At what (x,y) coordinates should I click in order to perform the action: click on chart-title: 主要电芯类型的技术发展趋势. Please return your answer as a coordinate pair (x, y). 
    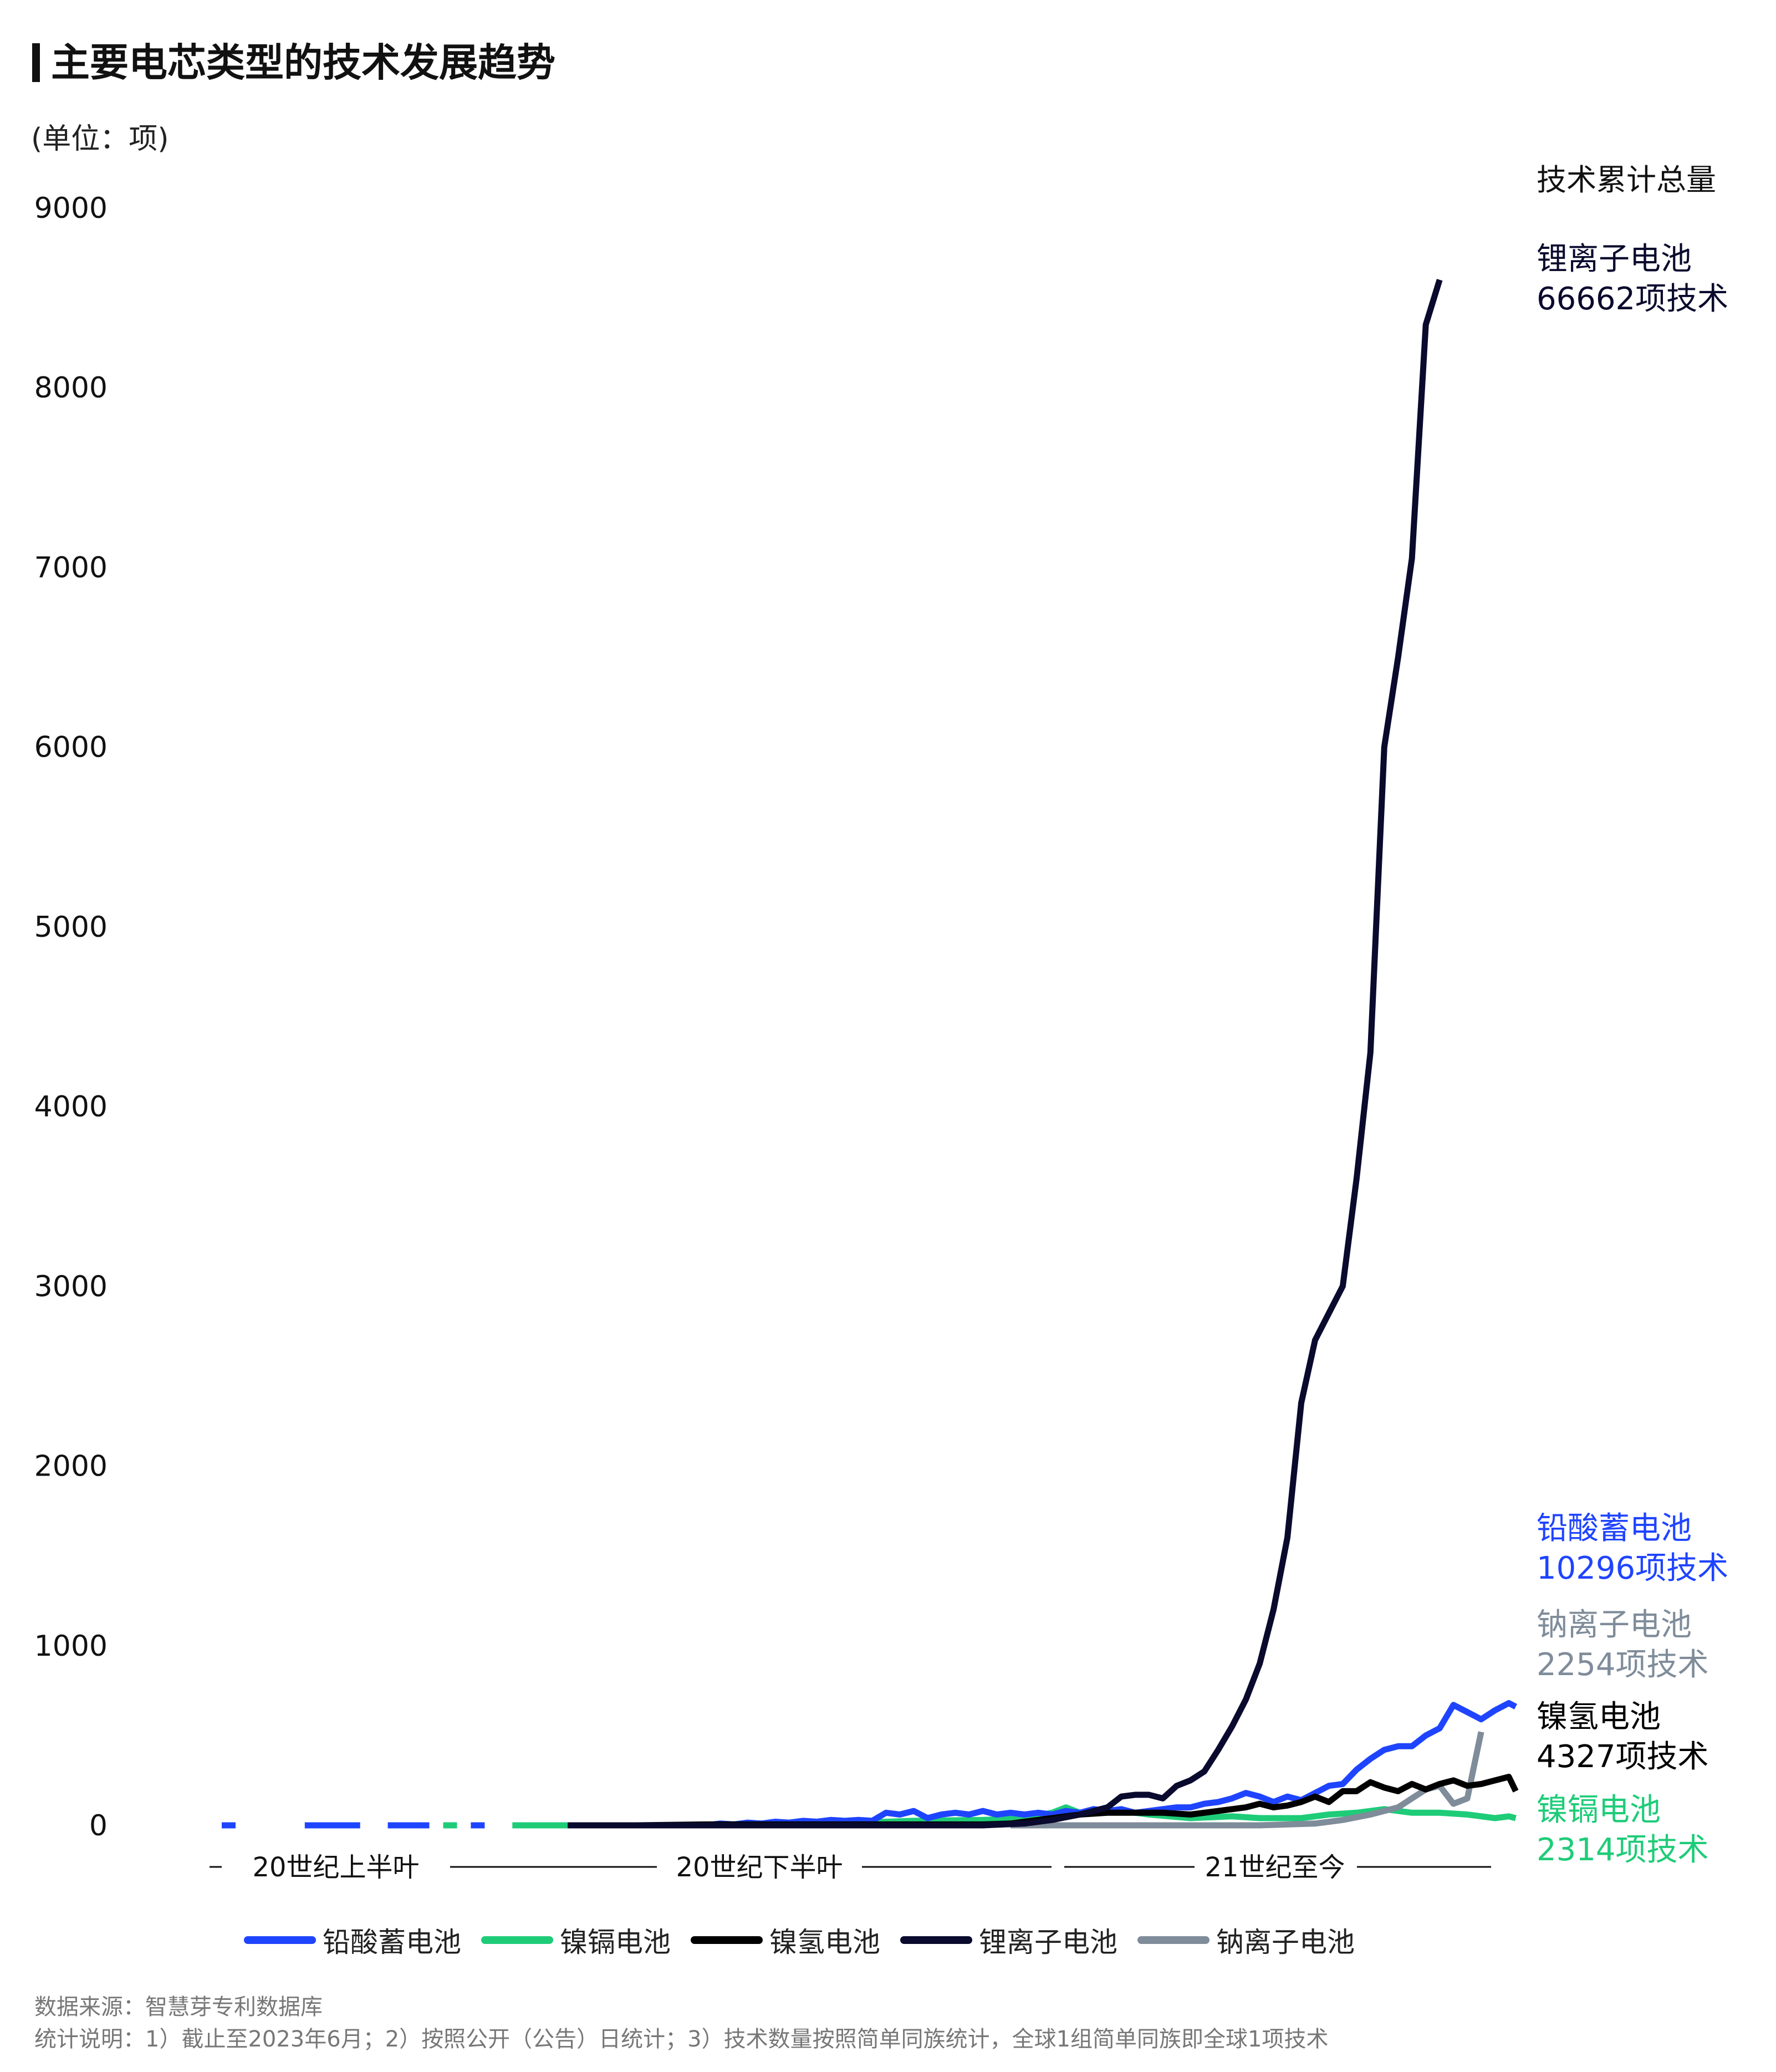
    Looking at the image, I should click on (303, 62).